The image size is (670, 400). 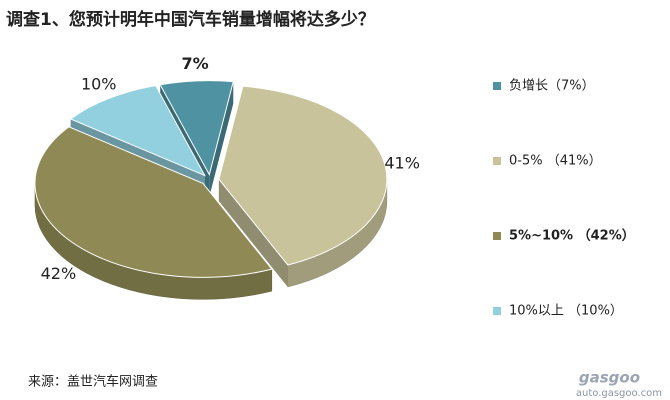 I want to click on data-label: 10%, so click(x=99, y=83).